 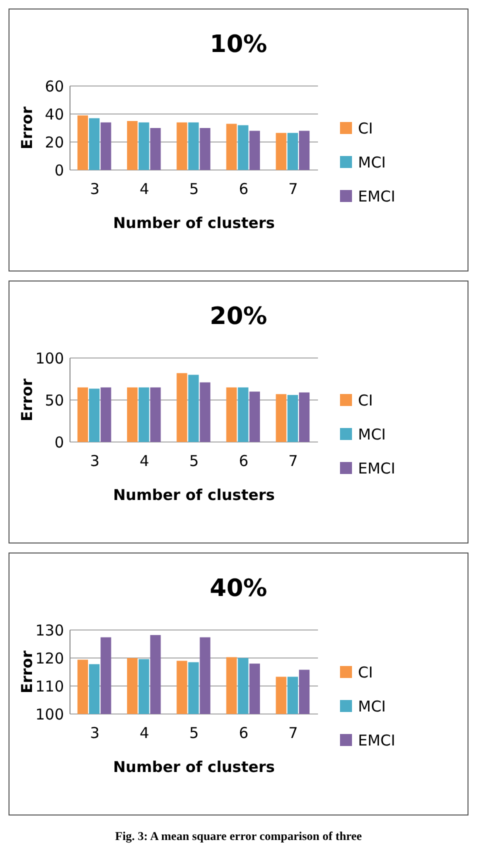 What do you see at coordinates (49, 686) in the screenshot?
I see `y-tick-label: 110` at bounding box center [49, 686].